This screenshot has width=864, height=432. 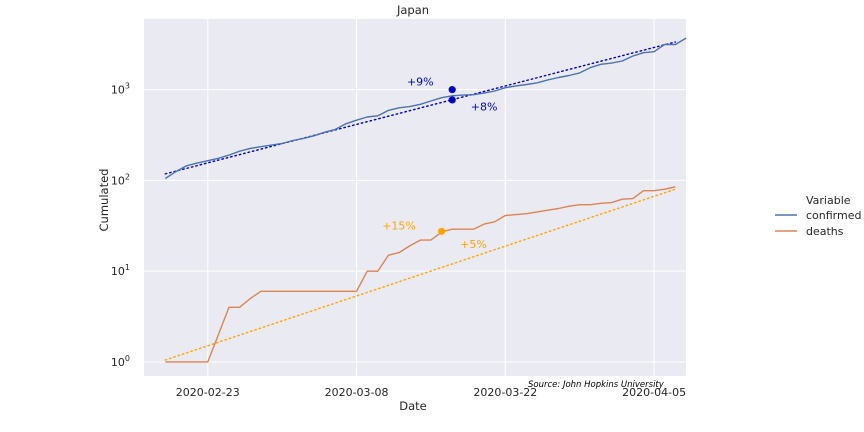 What do you see at coordinates (828, 200) in the screenshot?
I see `legend-title: Variable` at bounding box center [828, 200].